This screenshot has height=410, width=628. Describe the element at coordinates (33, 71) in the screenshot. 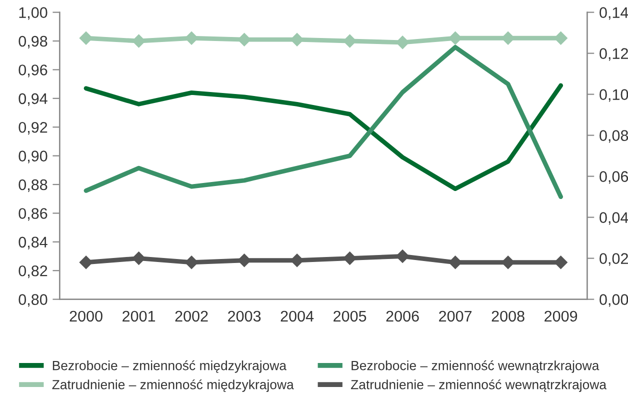

I see `y-tick-label: 0,96` at that location.